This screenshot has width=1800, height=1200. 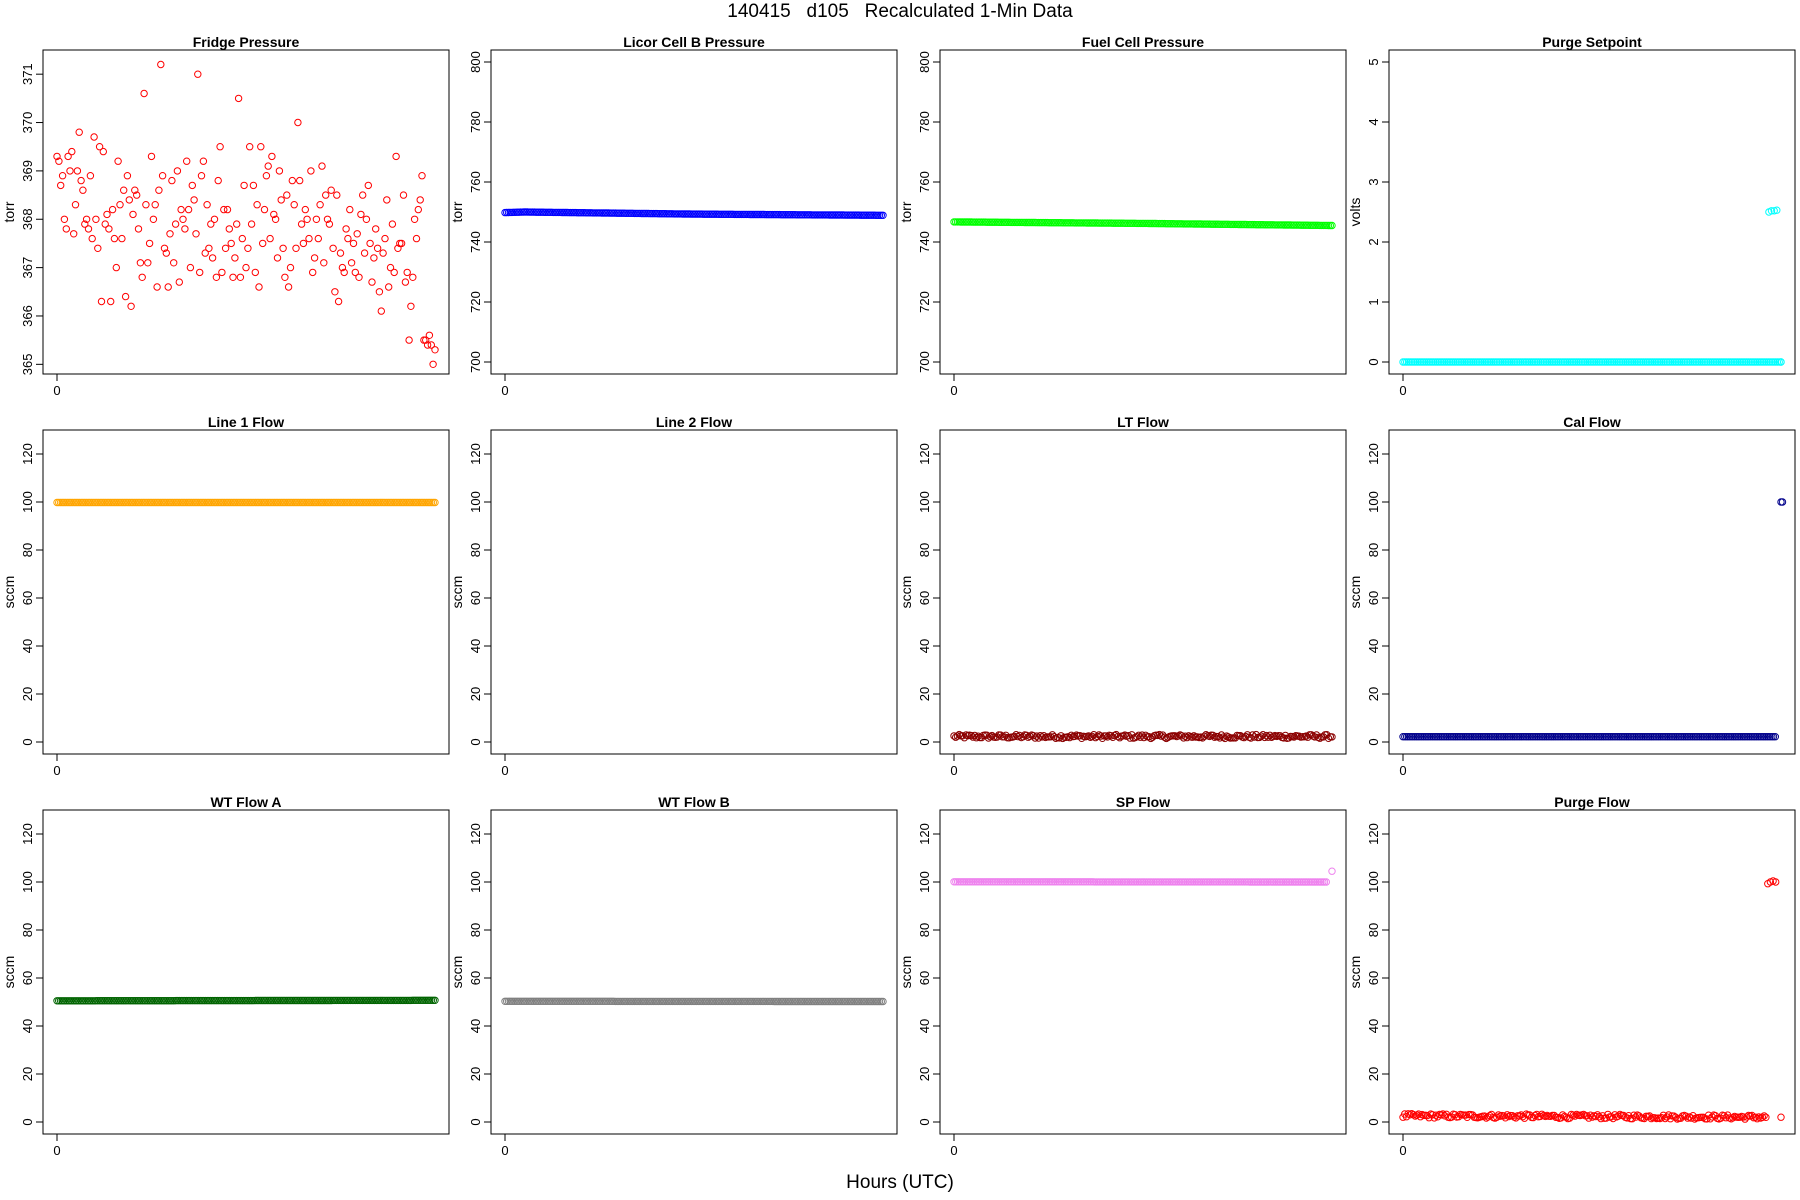 What do you see at coordinates (27, 598) in the screenshot?
I see `y-tick-label: 60` at bounding box center [27, 598].